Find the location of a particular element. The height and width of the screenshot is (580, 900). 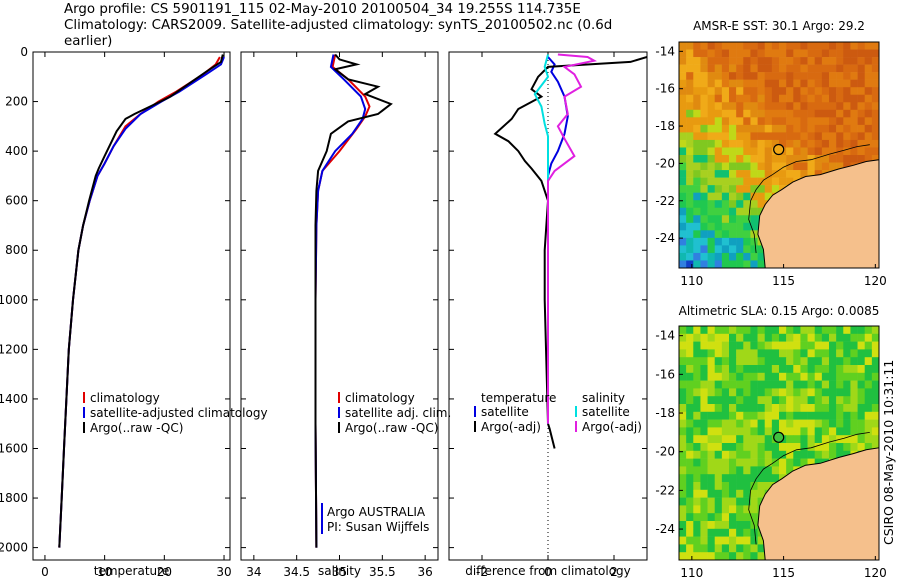

y-tick-label: -18 is located at coordinates (665, 126).